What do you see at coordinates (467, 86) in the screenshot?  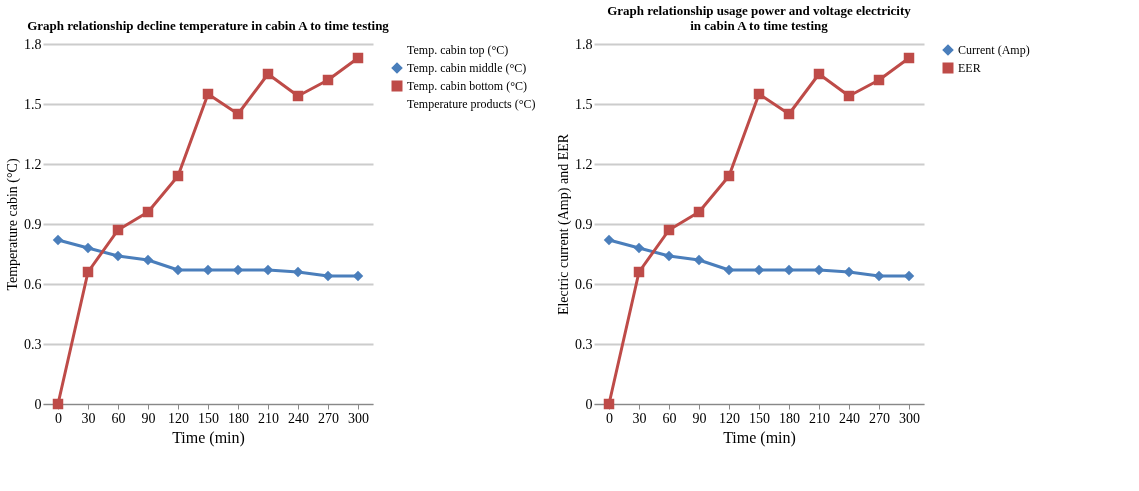 I see `legend-label: Temp. cabin bottom (°C)` at bounding box center [467, 86].